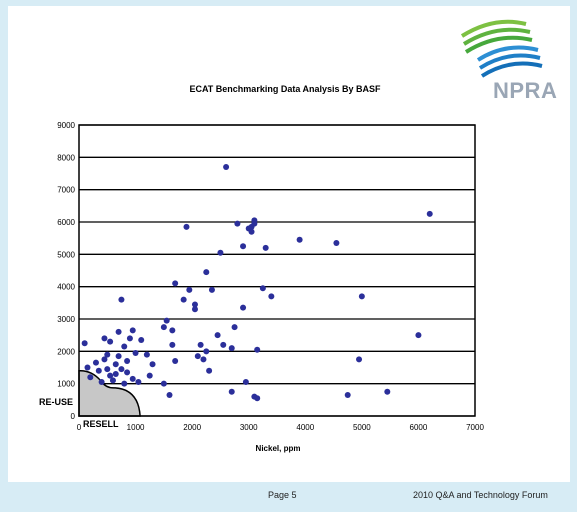  I want to click on x-tick-label: 2000, so click(192, 427).